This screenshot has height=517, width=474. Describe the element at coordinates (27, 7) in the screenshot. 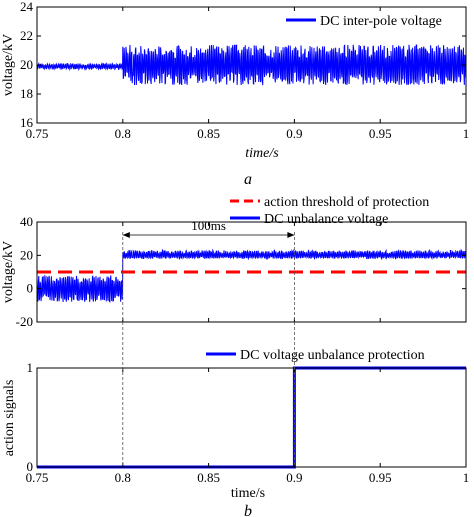

I see `chart-a-ytick-label: 24` at that location.